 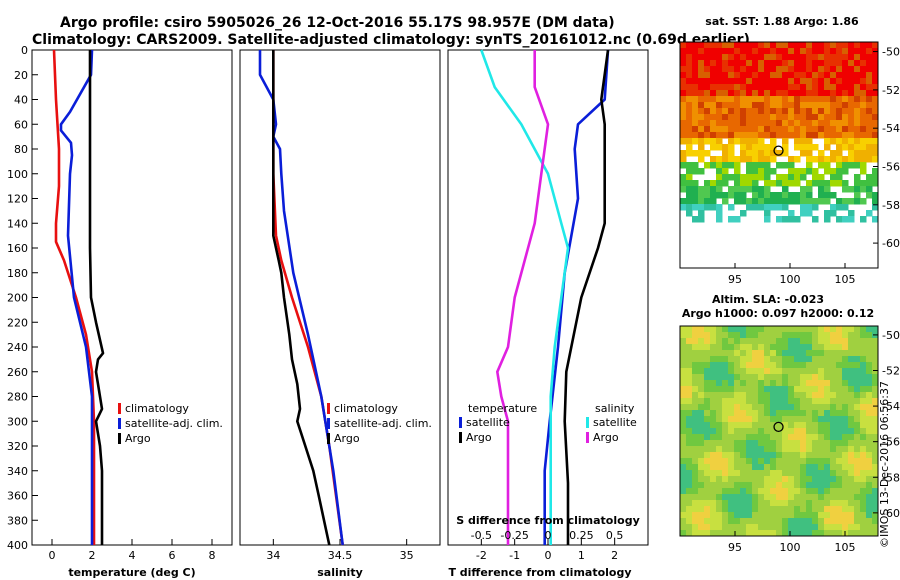 I want to click on sla-map-title-line1: Altim. SLA: -0.023, so click(x=768, y=299).